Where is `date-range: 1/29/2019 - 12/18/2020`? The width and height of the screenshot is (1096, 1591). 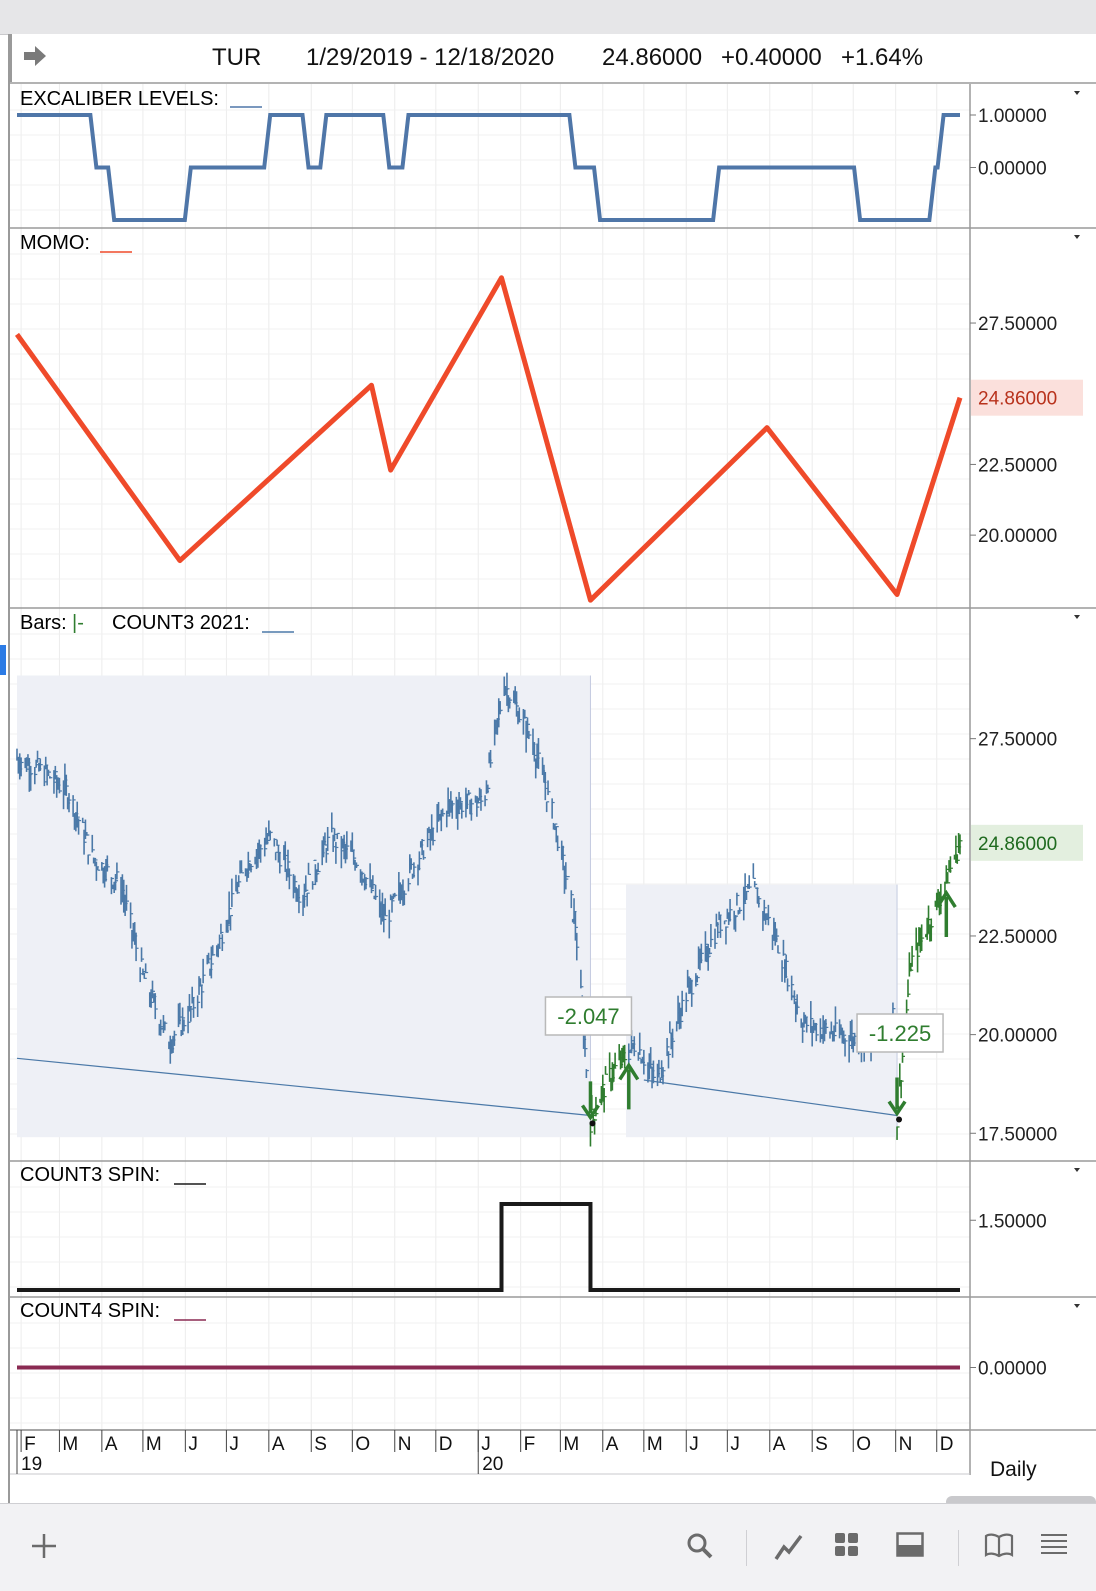 date-range: 1/29/2019 - 12/18/2020 is located at coordinates (430, 57).